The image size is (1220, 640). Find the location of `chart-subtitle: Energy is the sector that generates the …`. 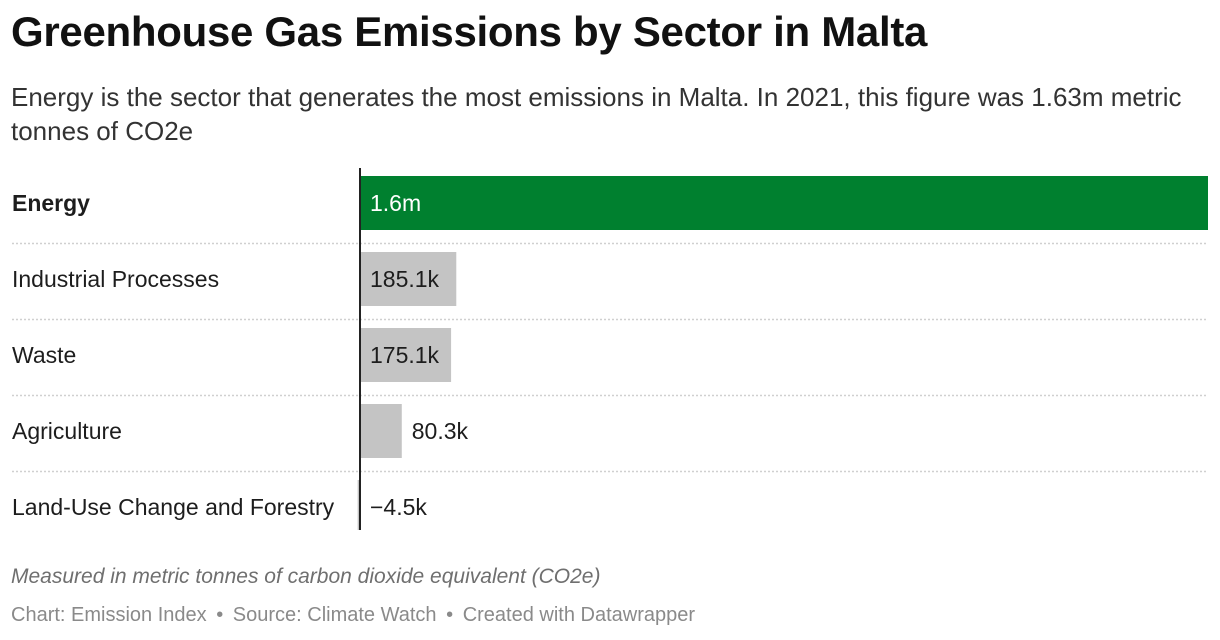

chart-subtitle: Energy is the sector that generates the … is located at coordinates (596, 114).